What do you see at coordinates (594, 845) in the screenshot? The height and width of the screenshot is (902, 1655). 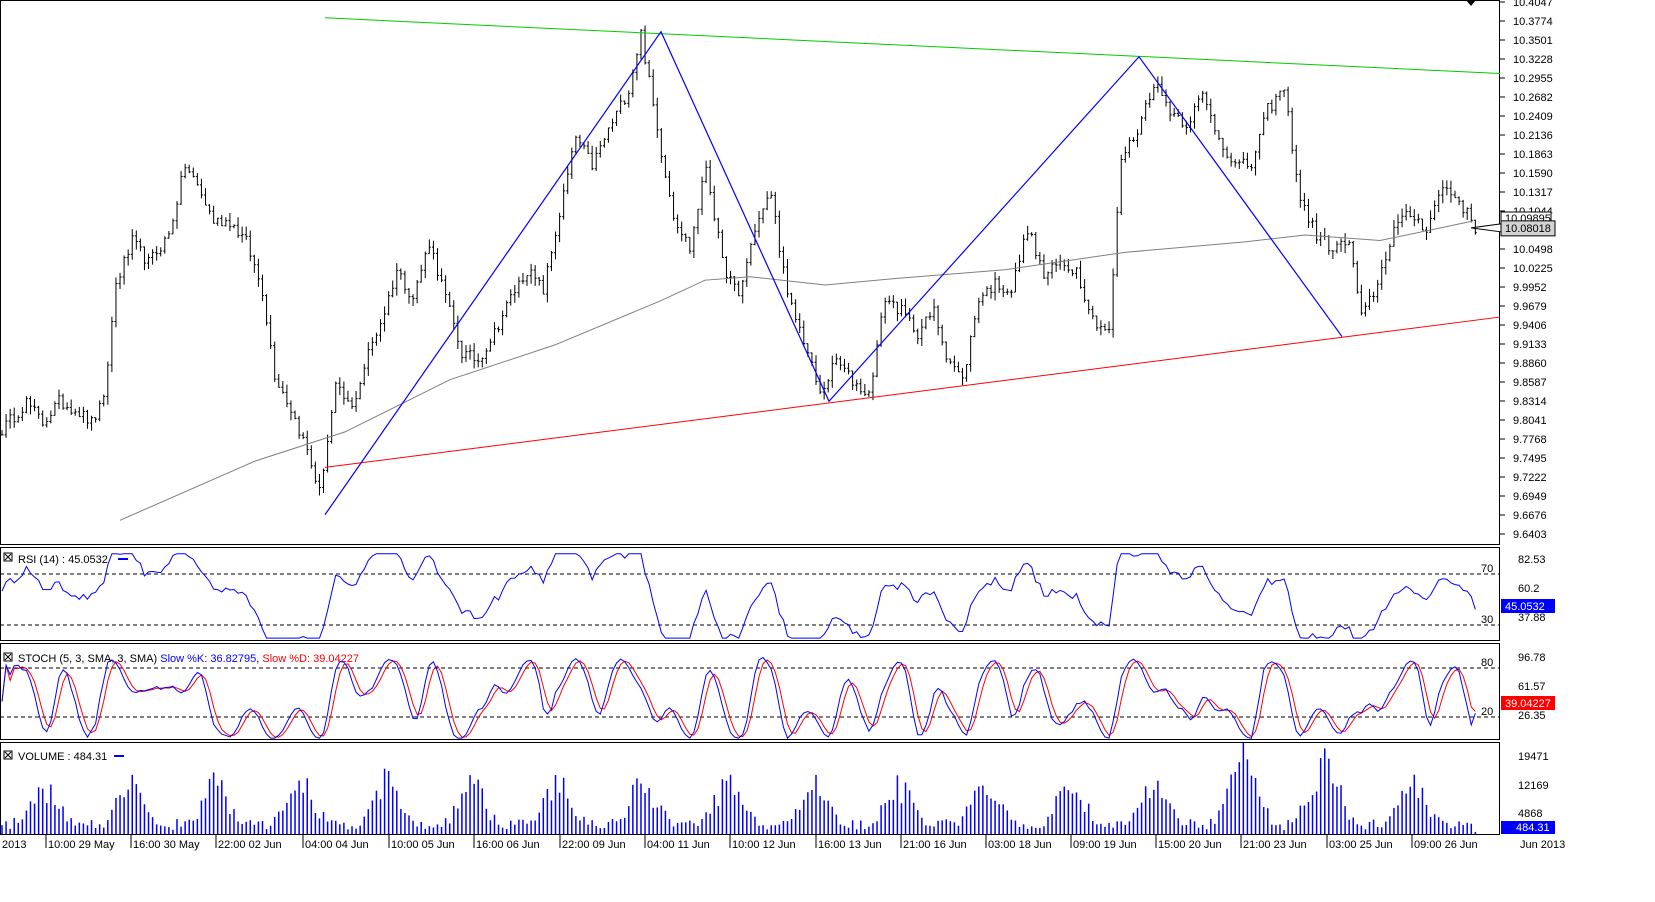 I see `time-axis-label: 22:00 09 Jun` at bounding box center [594, 845].